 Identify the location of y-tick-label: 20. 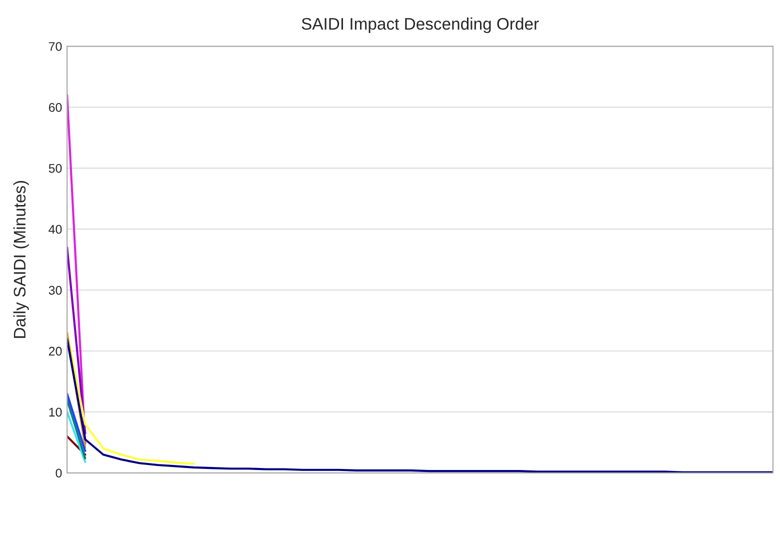
(55, 351).